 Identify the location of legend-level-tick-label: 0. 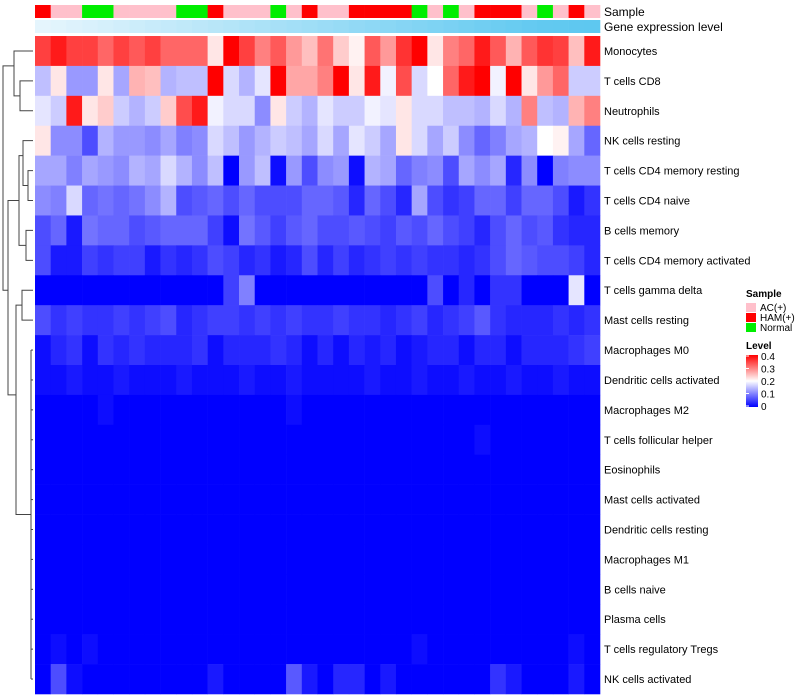
(764, 407).